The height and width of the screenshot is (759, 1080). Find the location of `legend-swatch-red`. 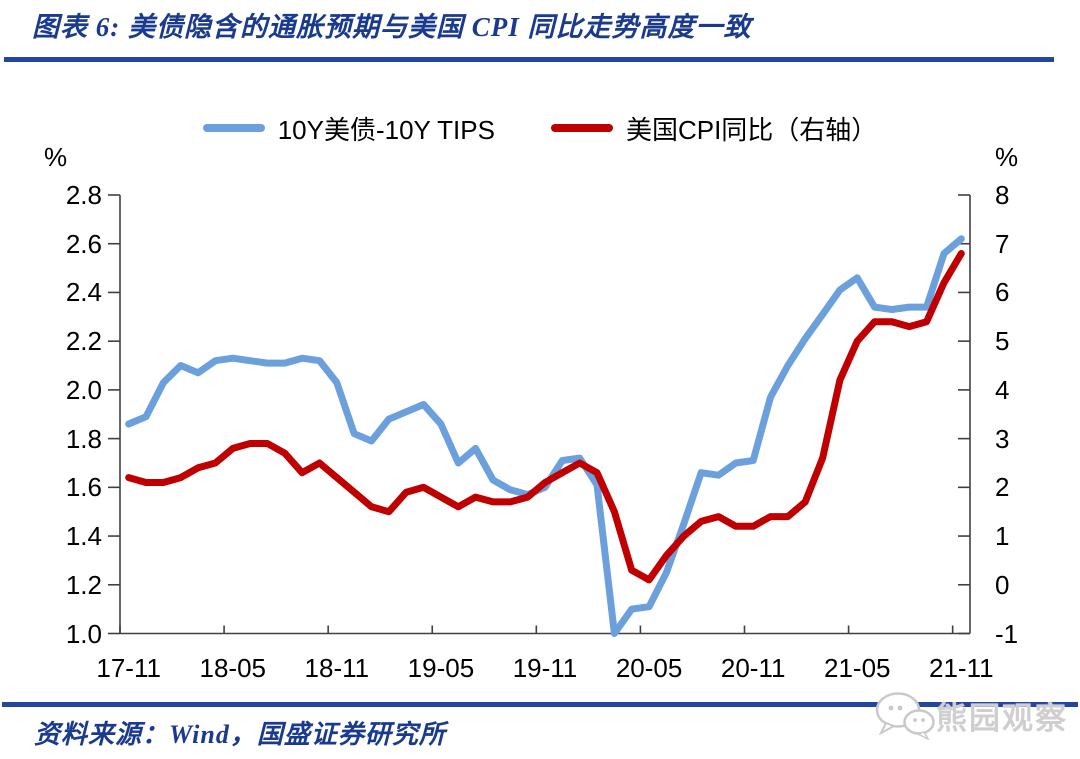

legend-swatch-red is located at coordinates (581, 128).